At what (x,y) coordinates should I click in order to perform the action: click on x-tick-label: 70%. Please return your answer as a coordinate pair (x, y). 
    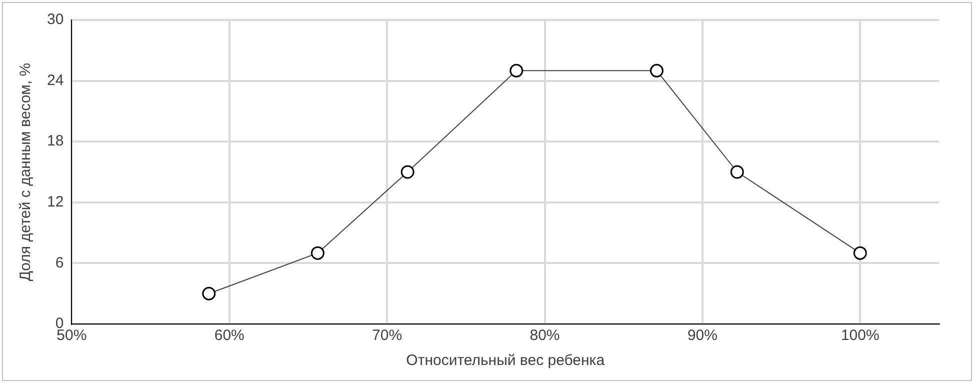
    Looking at the image, I should click on (387, 335).